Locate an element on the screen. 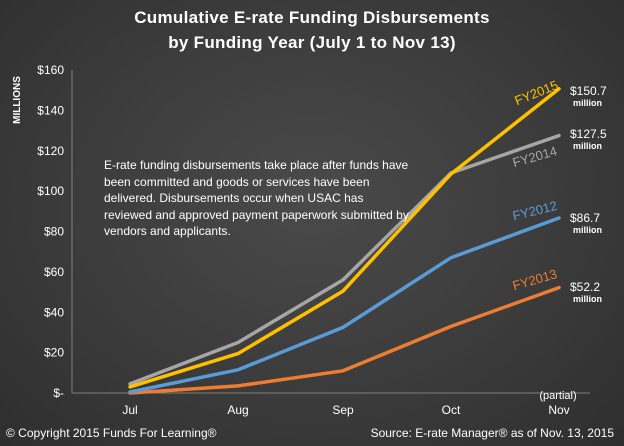  y-tick-label: $80 is located at coordinates (54, 232).